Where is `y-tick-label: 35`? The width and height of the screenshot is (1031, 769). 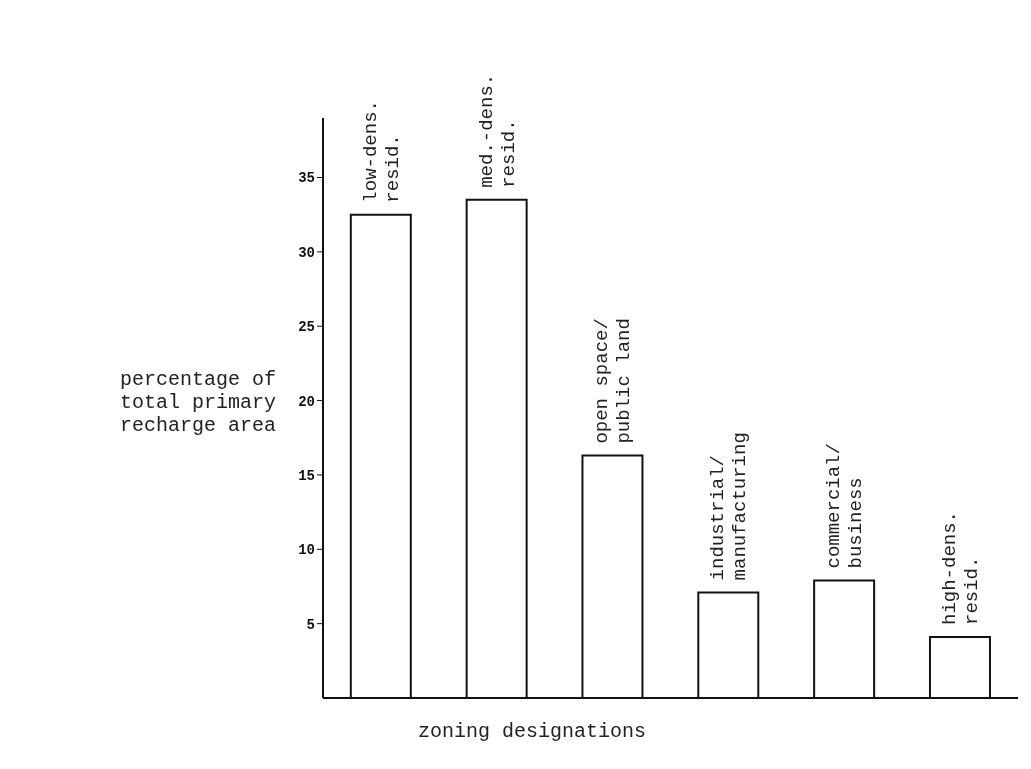
y-tick-label: 35 is located at coordinates (306, 178).